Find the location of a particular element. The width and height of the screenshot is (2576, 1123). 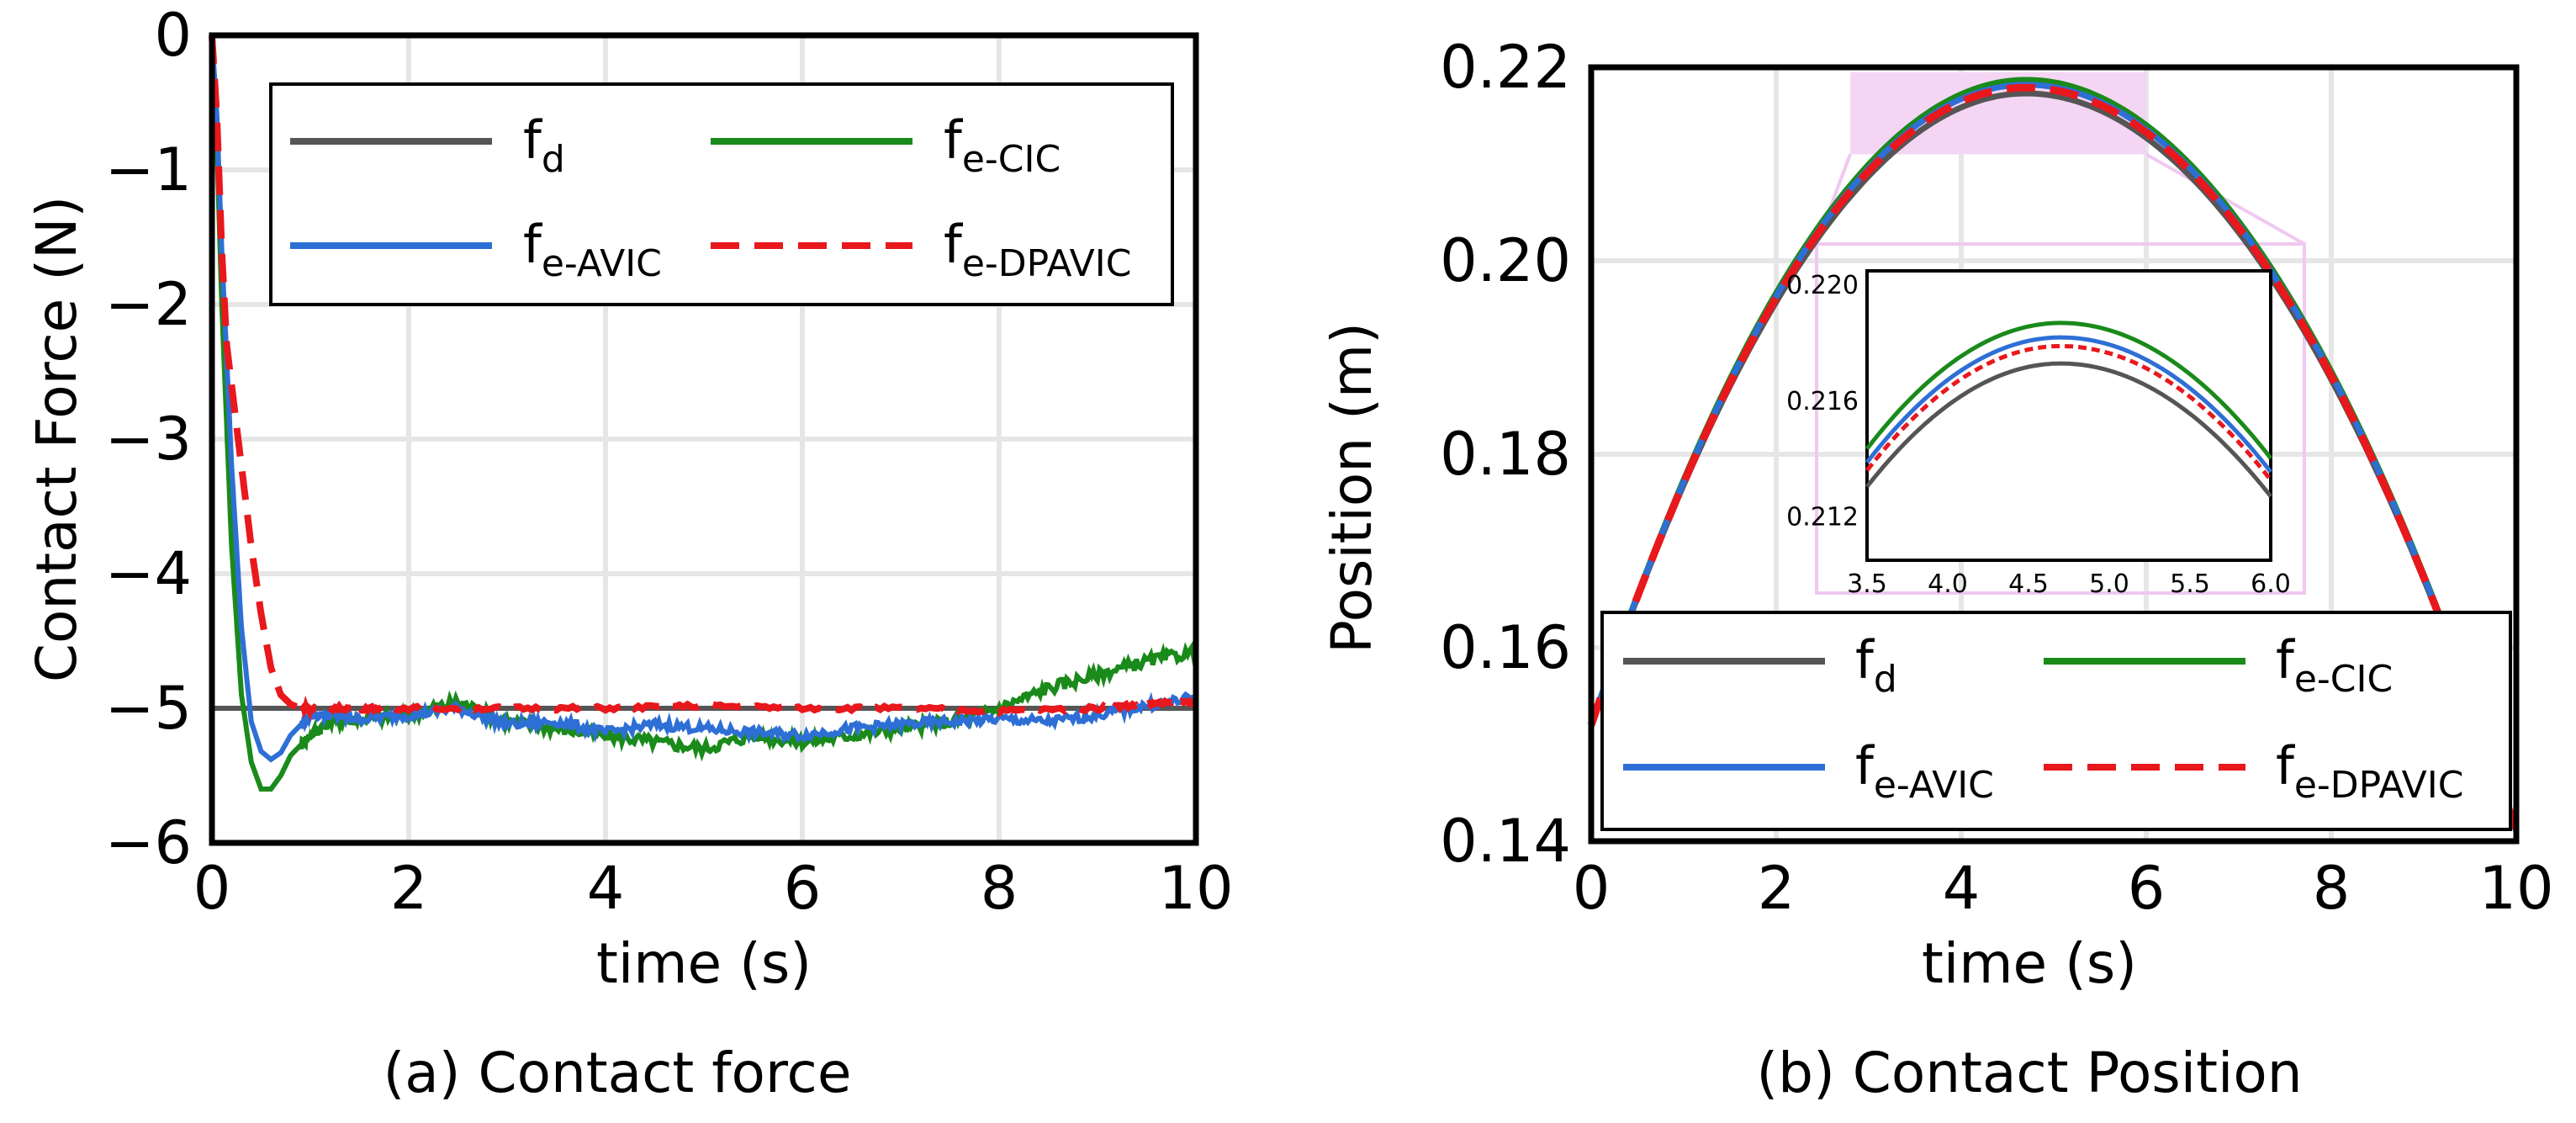

inset-x-tick-label: 4.0 is located at coordinates (1948, 584).